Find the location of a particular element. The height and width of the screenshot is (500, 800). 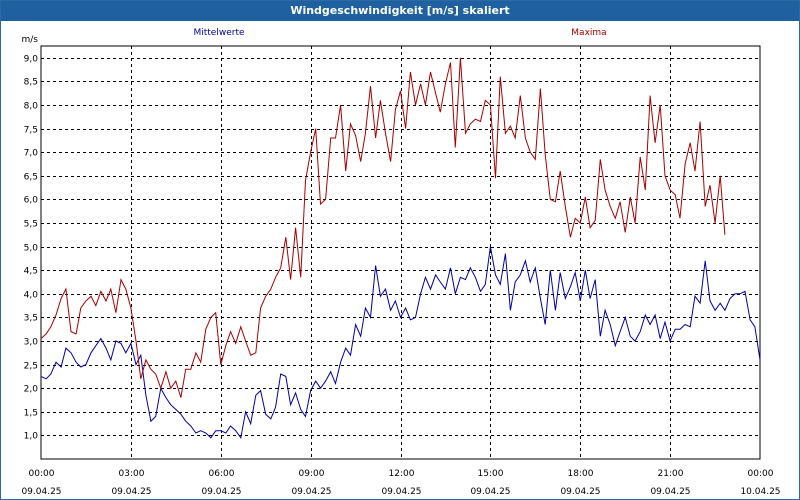

x-tick-time: 06:00 is located at coordinates (222, 474).